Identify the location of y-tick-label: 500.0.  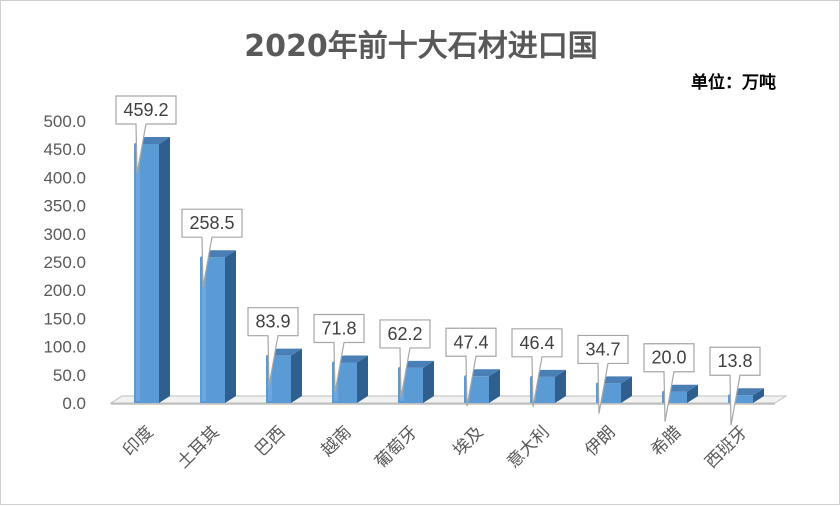
(64, 121).